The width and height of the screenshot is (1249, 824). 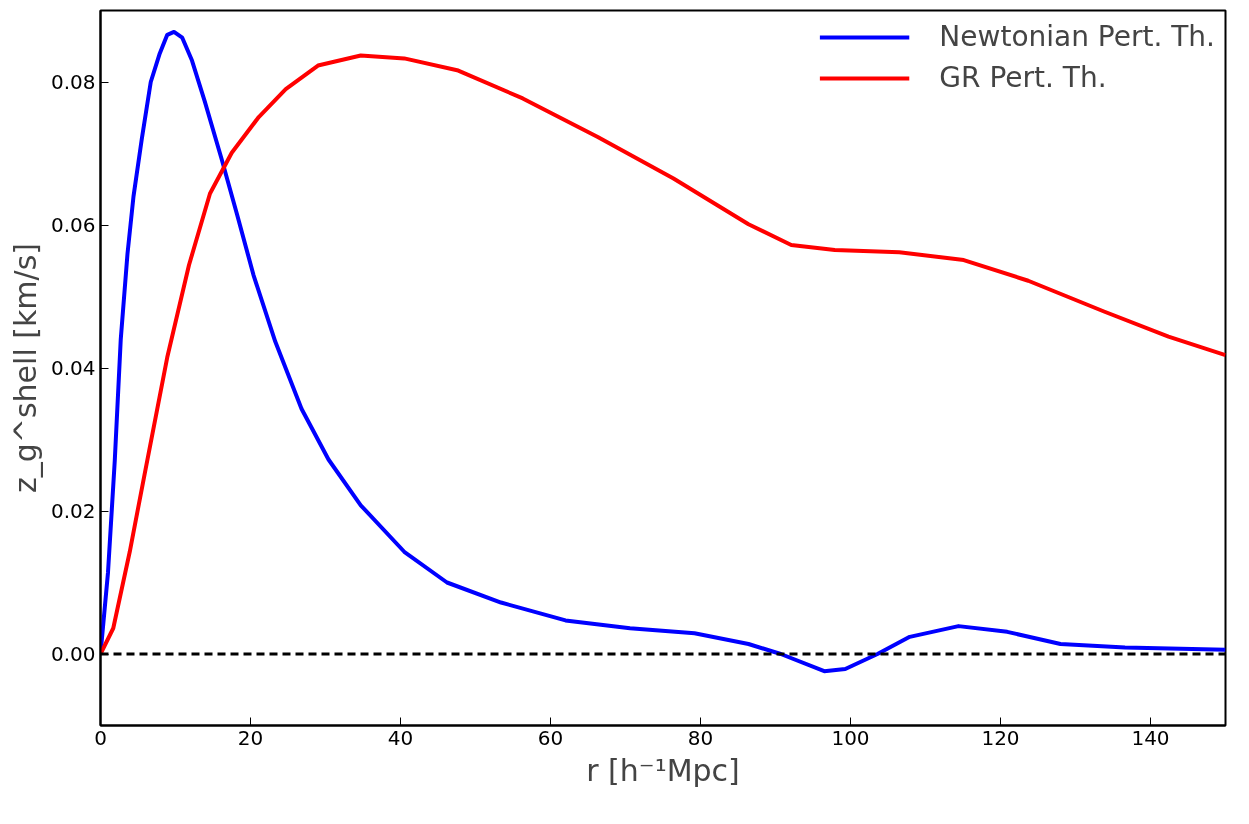 What do you see at coordinates (73, 368) in the screenshot?
I see `y-tick-label: 0.04` at bounding box center [73, 368].